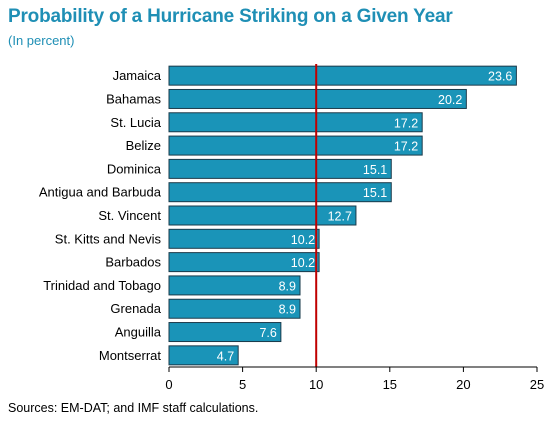 The image size is (549, 423). I want to click on category-label: Jamaica, so click(137, 75).